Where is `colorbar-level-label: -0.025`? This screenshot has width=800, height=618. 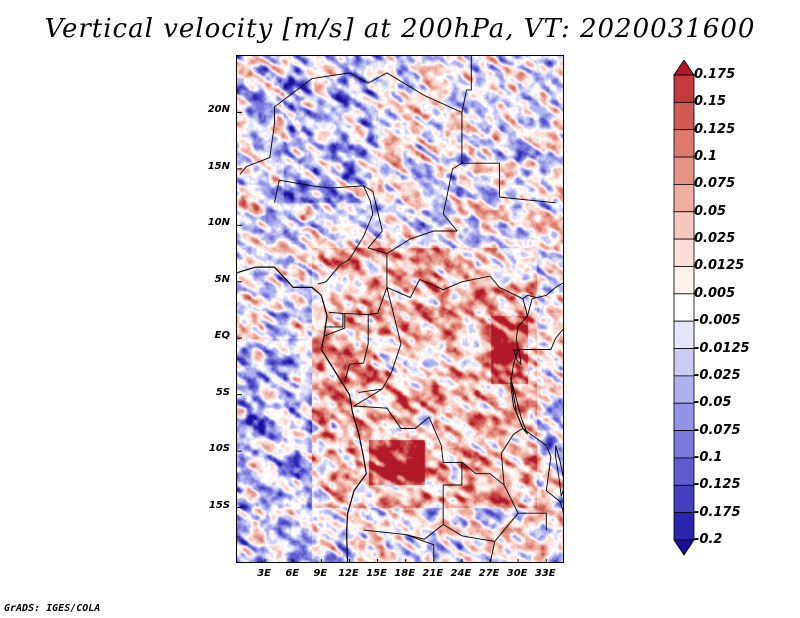
colorbar-level-label: -0.025 is located at coordinates (717, 375).